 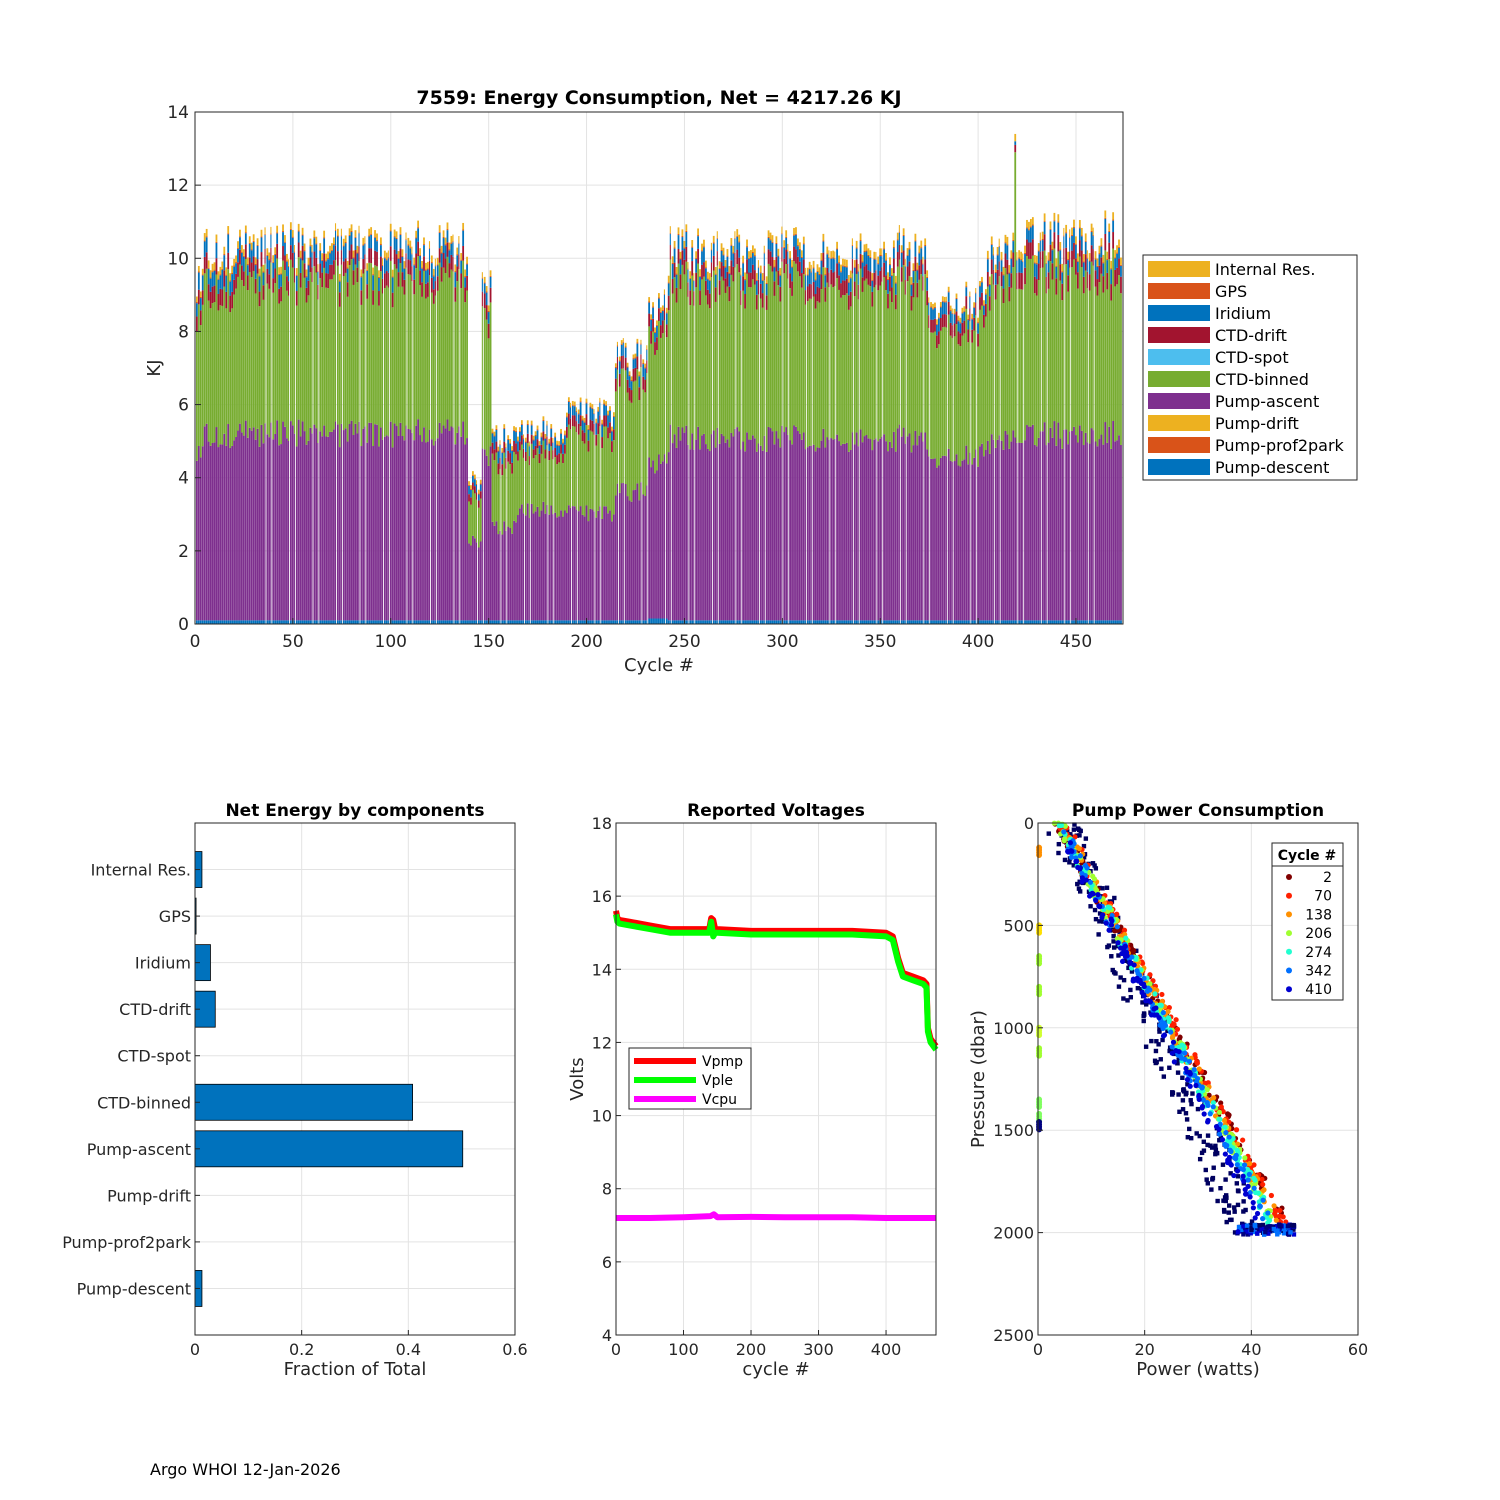 What do you see at coordinates (1179, 423) in the screenshot?
I see `energy-legend-swatch` at bounding box center [1179, 423].